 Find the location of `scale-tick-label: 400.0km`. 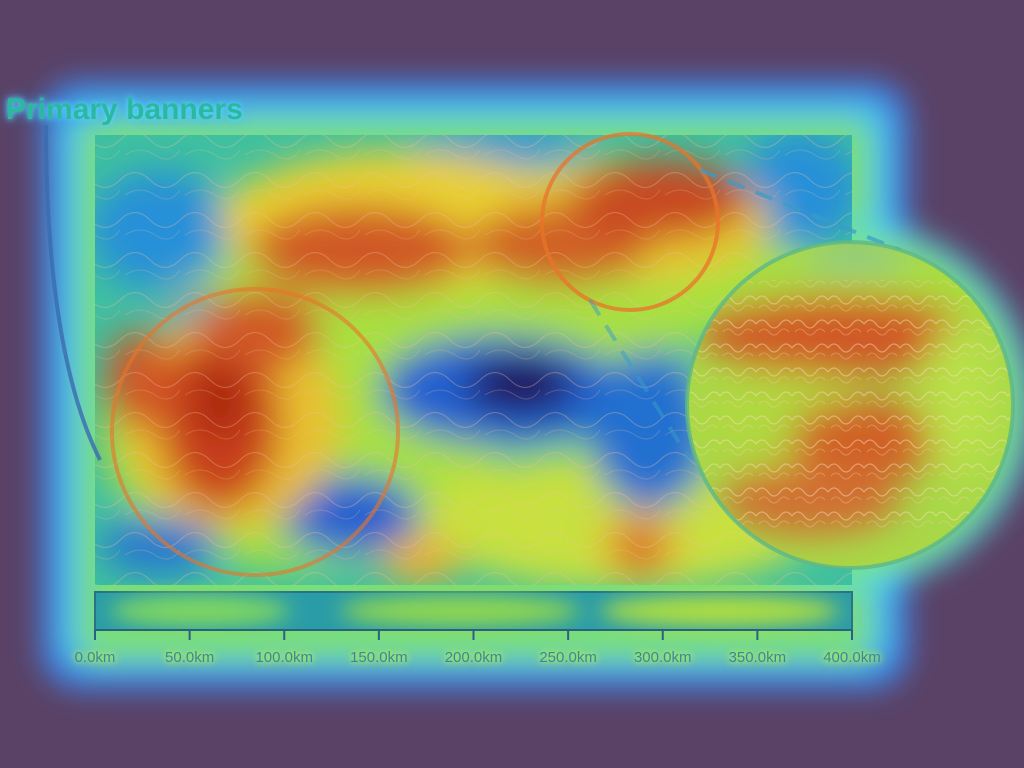

scale-tick-label: 400.0km is located at coordinates (852, 657).